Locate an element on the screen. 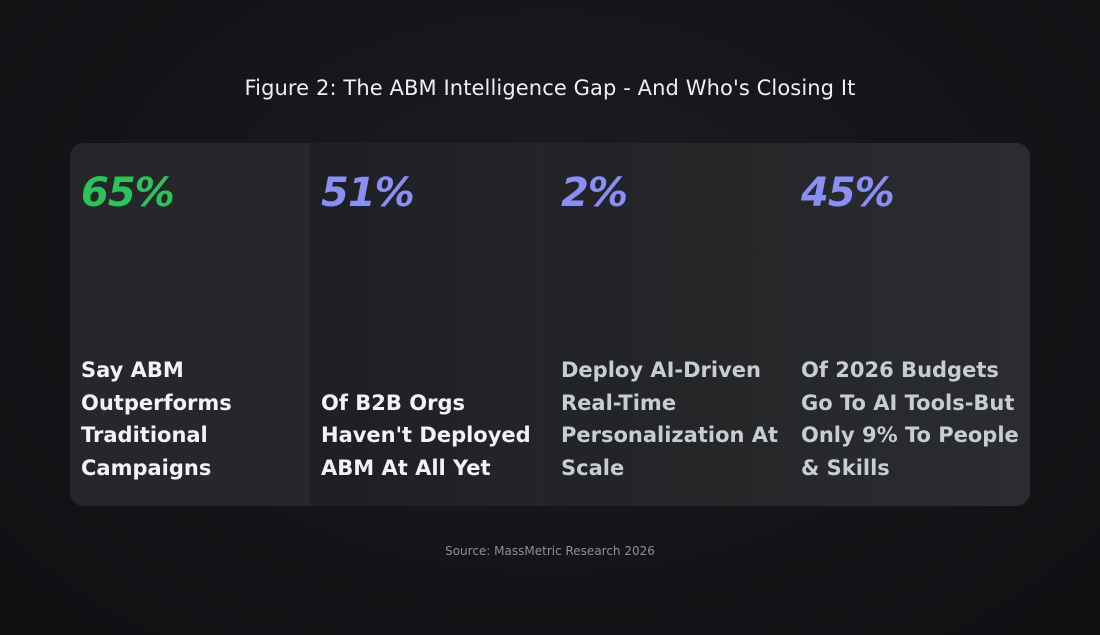  source-note: Source: MassMetric Research 2026 is located at coordinates (550, 551).